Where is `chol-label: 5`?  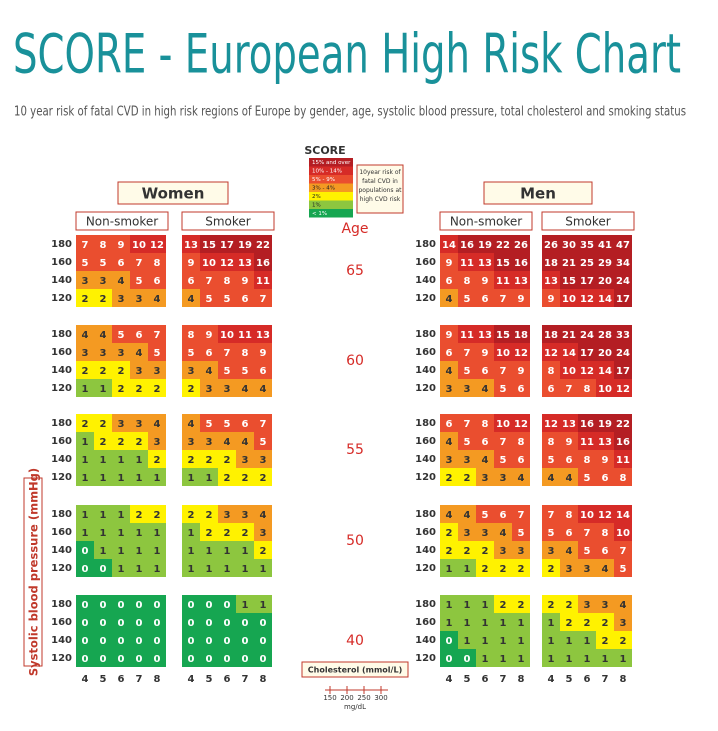 chol-label: 5 is located at coordinates (467, 679).